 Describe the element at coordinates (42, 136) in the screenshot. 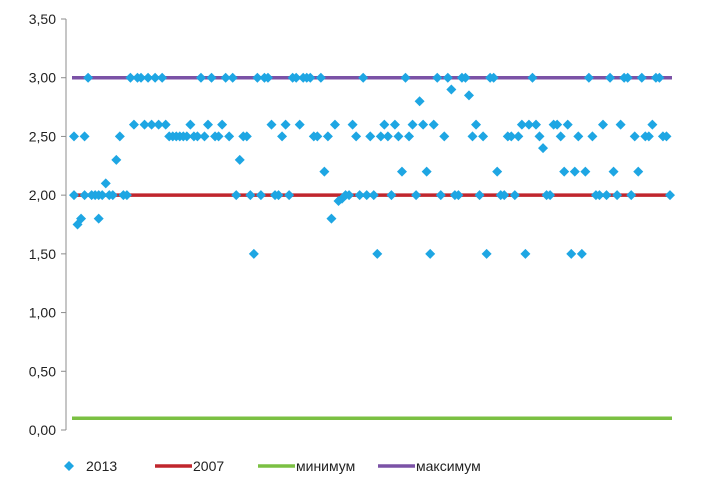

I see `y-tick-label: 2,50` at that location.